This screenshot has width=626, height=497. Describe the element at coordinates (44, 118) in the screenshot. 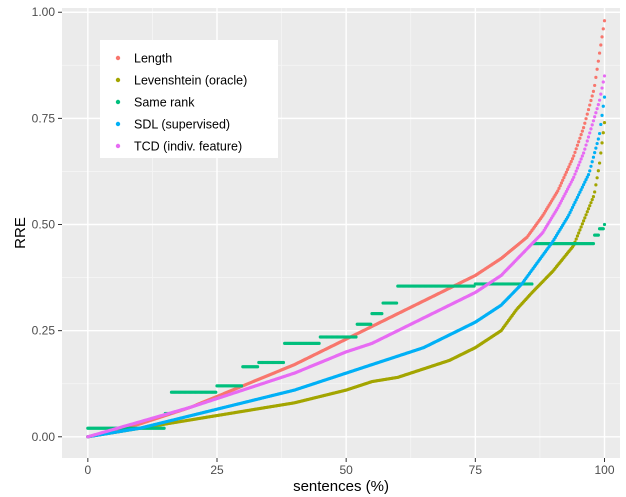

I see `y-tick-label: 0.75` at that location.